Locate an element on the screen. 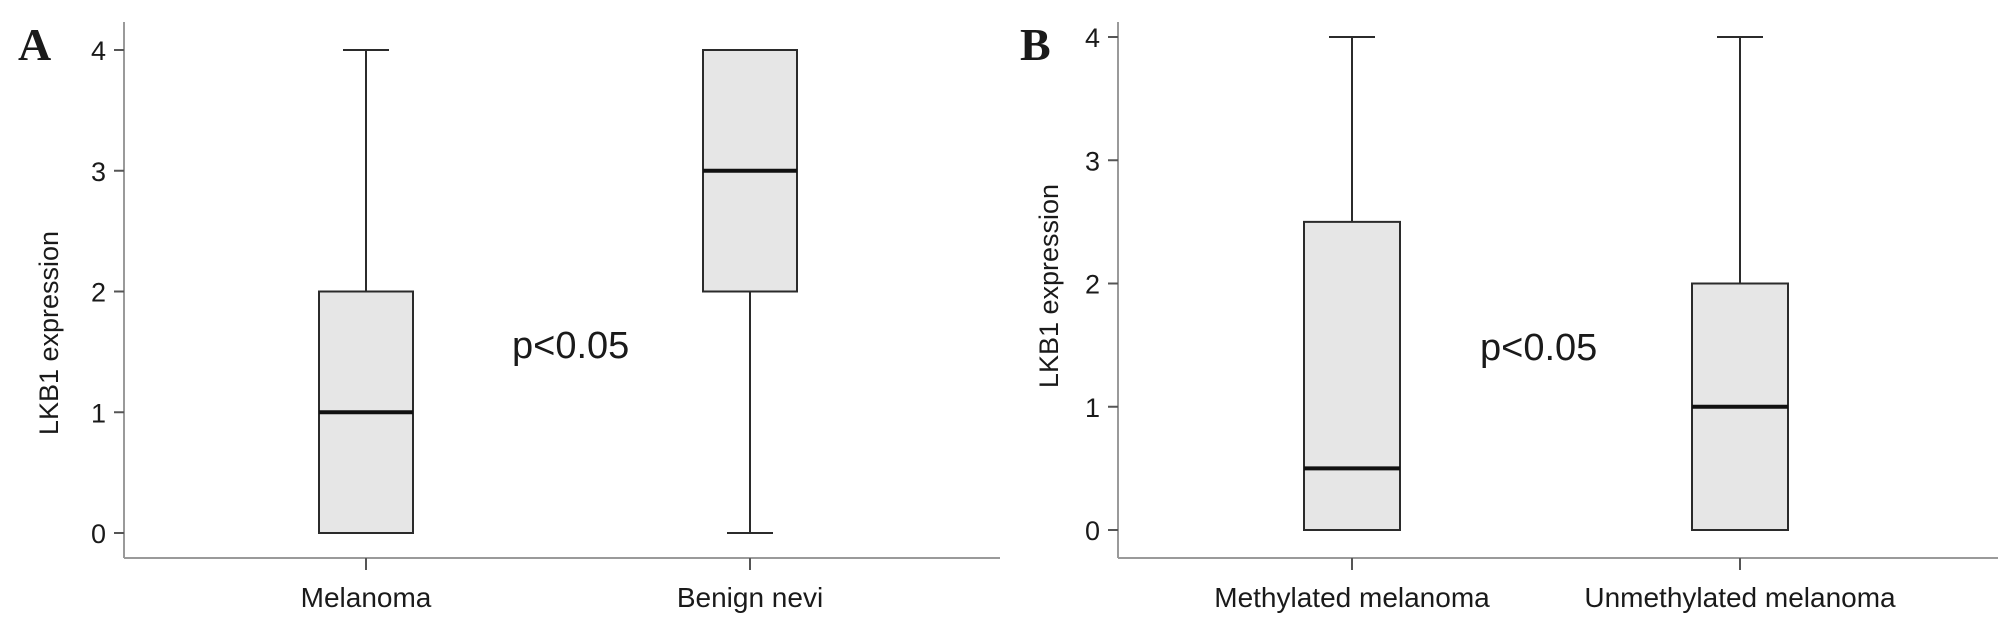  x-category-label: Benign nevi is located at coordinates (750, 597).